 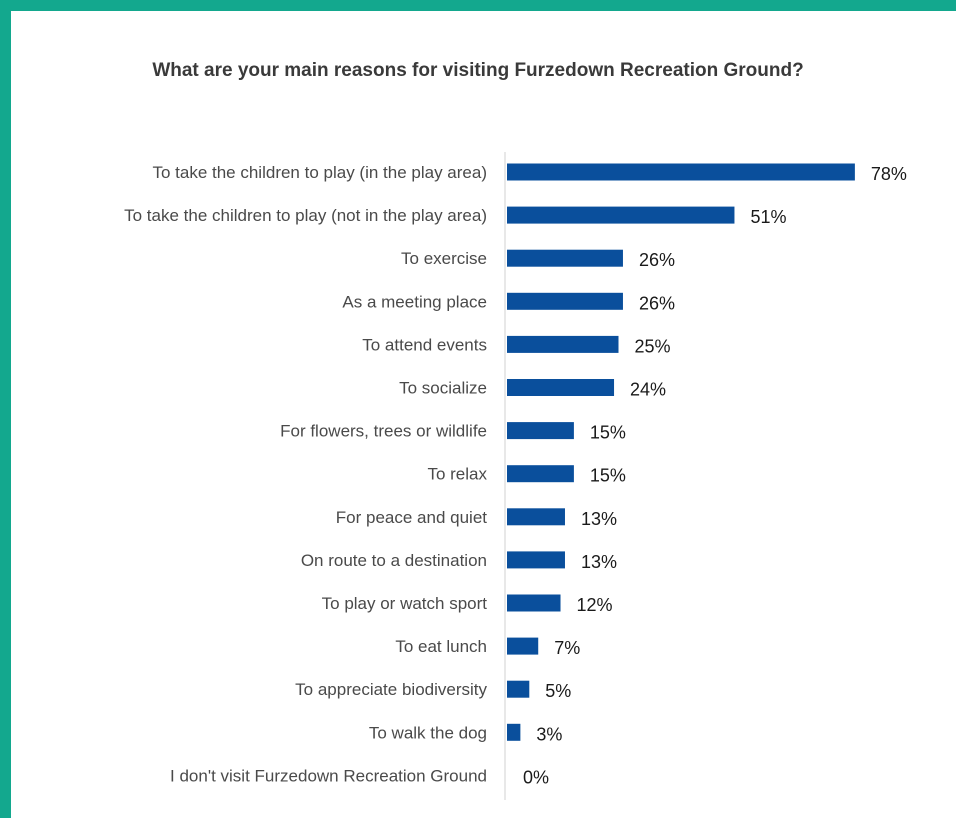 What do you see at coordinates (648, 390) in the screenshot?
I see `value-label: 24%` at bounding box center [648, 390].